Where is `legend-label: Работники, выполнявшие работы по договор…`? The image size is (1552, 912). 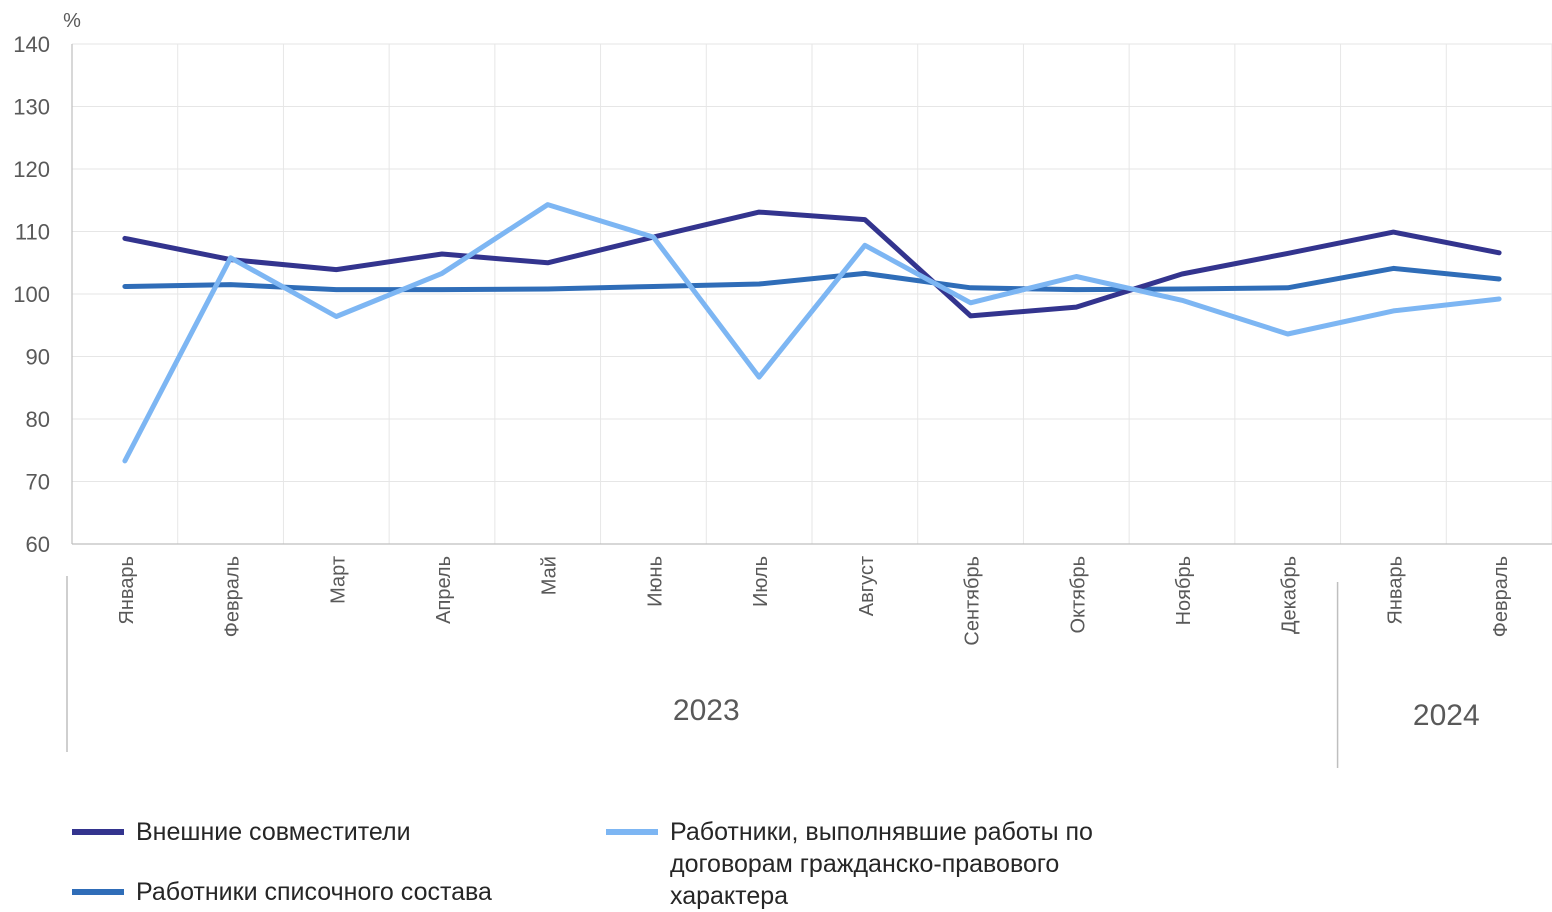 legend-label: Работники, выполнявшие работы по договор… is located at coordinates (881, 864).